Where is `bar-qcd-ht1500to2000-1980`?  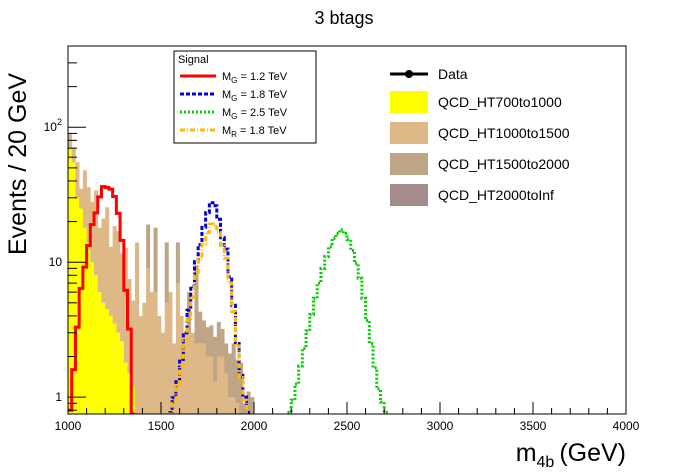 bar-qcd-ht1500to2000-1980 is located at coordinates (252, 405).